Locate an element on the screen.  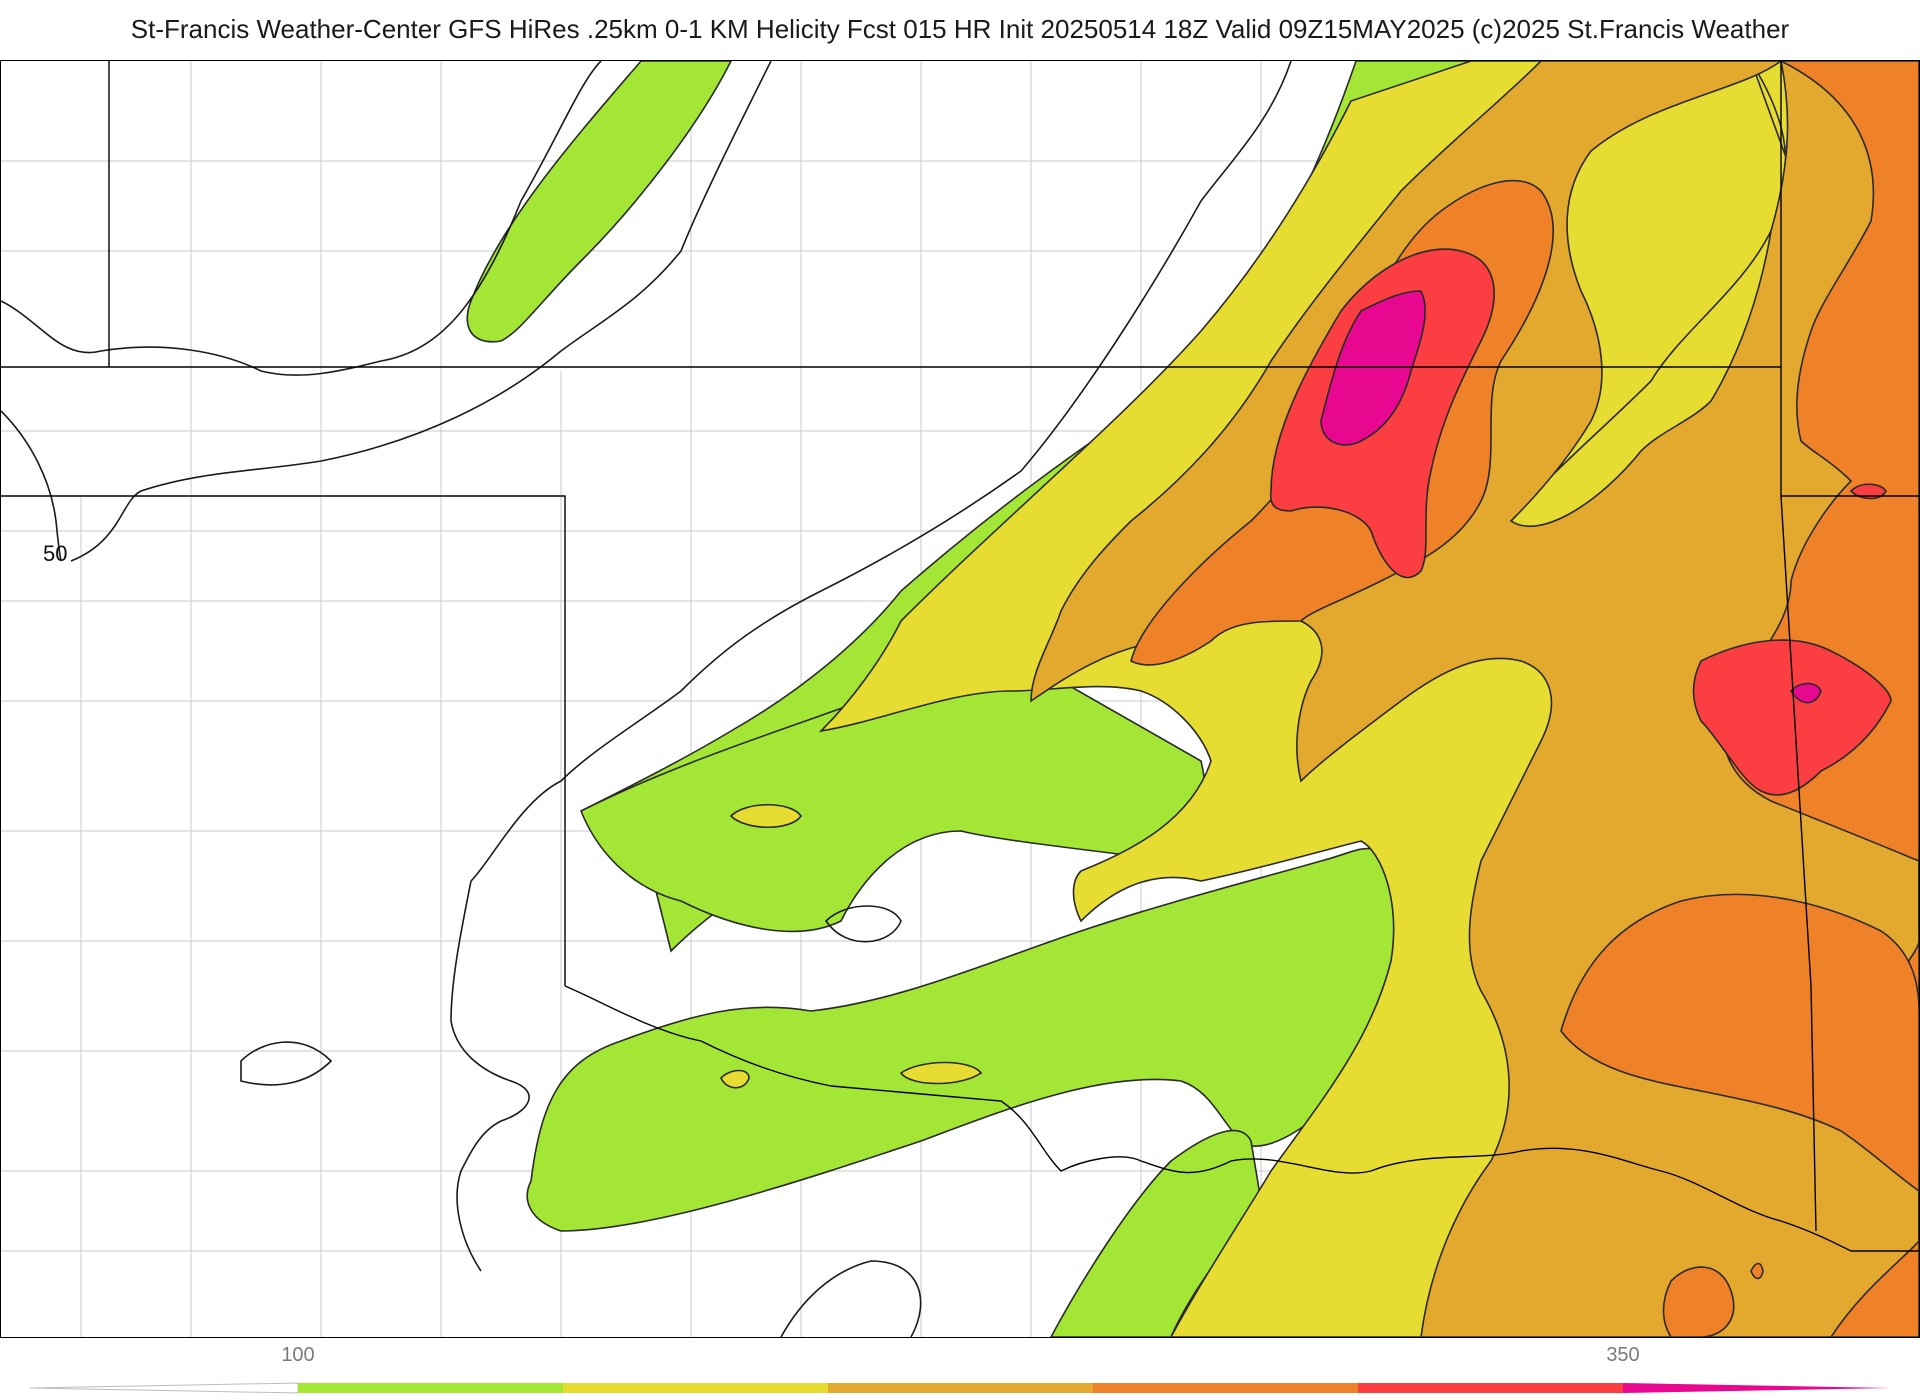
colorbar-segment-orange is located at coordinates (1225, 1388).